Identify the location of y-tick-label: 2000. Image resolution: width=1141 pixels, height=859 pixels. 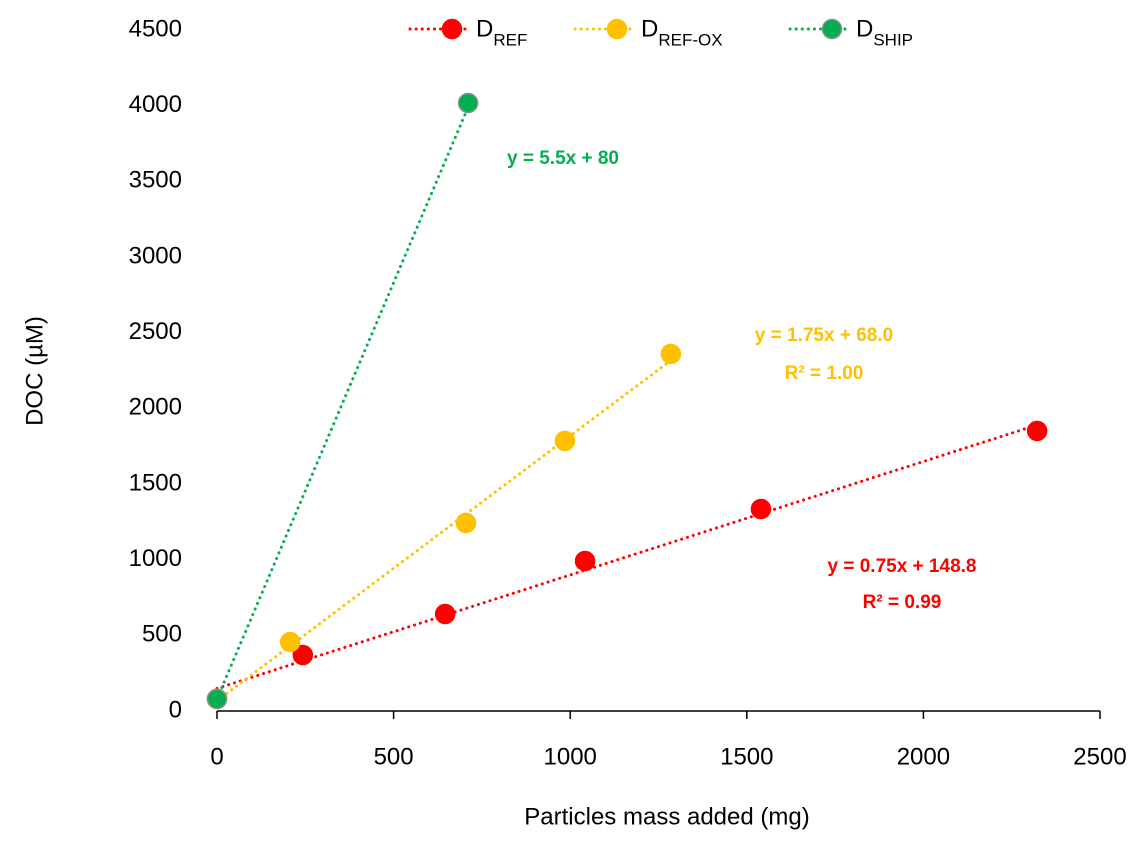
(155, 407).